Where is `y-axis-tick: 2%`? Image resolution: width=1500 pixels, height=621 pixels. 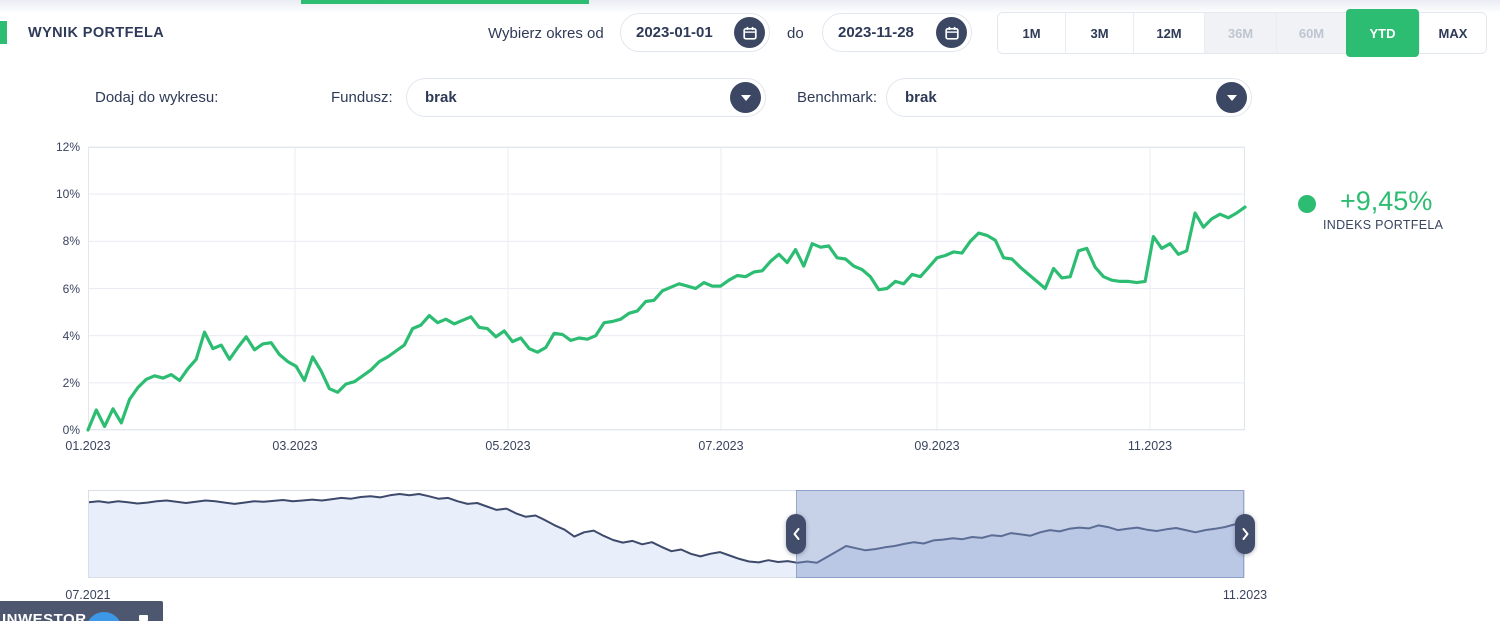
y-axis-tick: 2% is located at coordinates (71, 382).